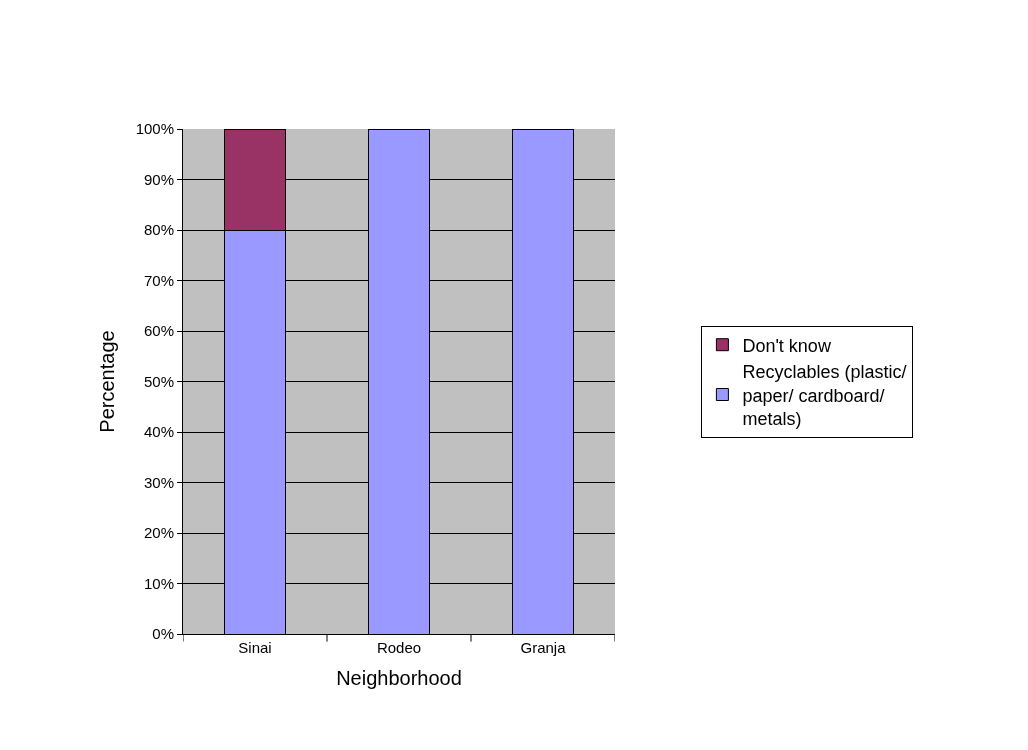 Image resolution: width=1028 pixels, height=750 pixels. Describe the element at coordinates (158, 230) in the screenshot. I see `y-tick-label: 80%` at that location.